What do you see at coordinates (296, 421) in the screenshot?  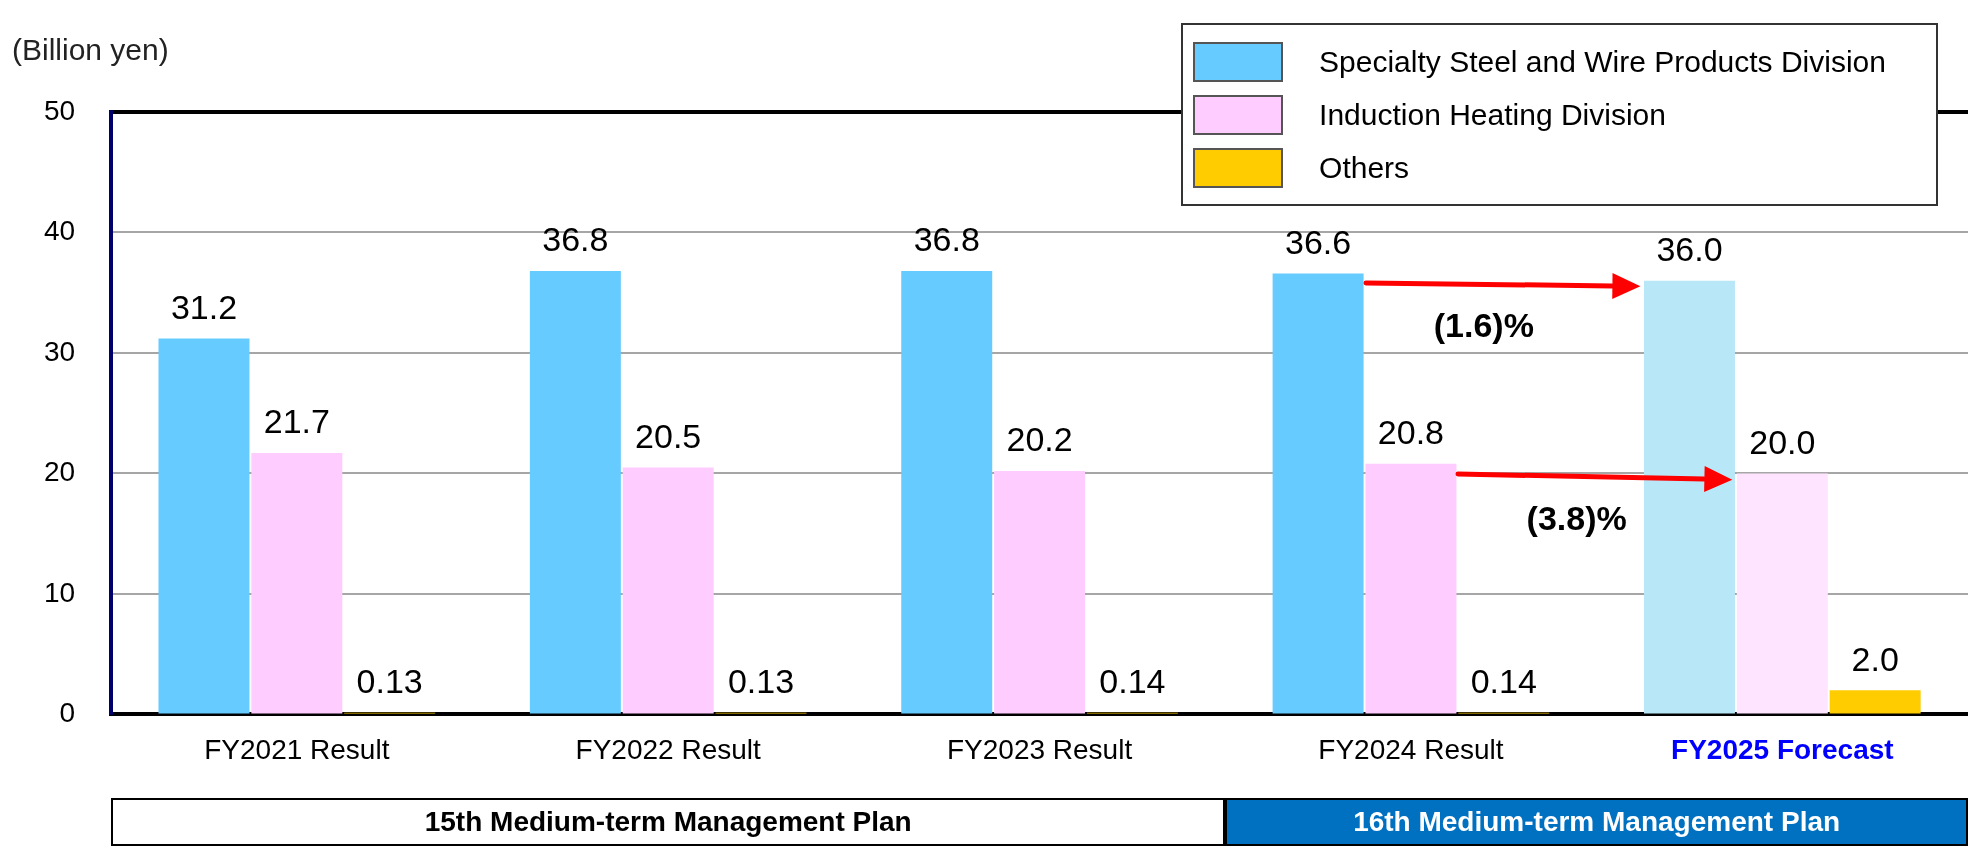 I see `data-label: 21.7` at bounding box center [296, 421].